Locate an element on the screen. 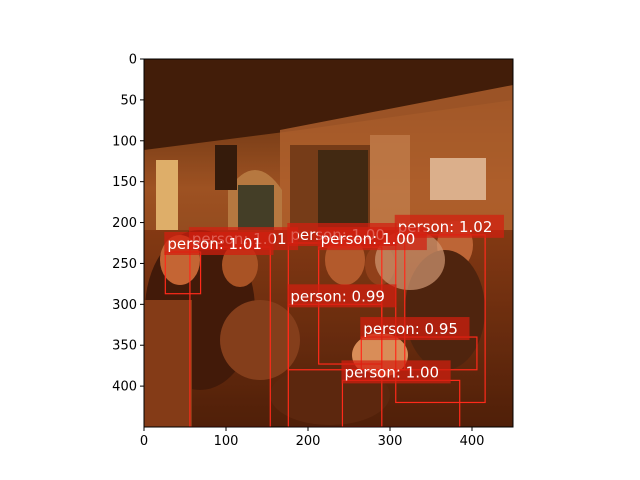 The height and width of the screenshot is (480, 640). y-tick-label: 350 is located at coordinates (124, 346).